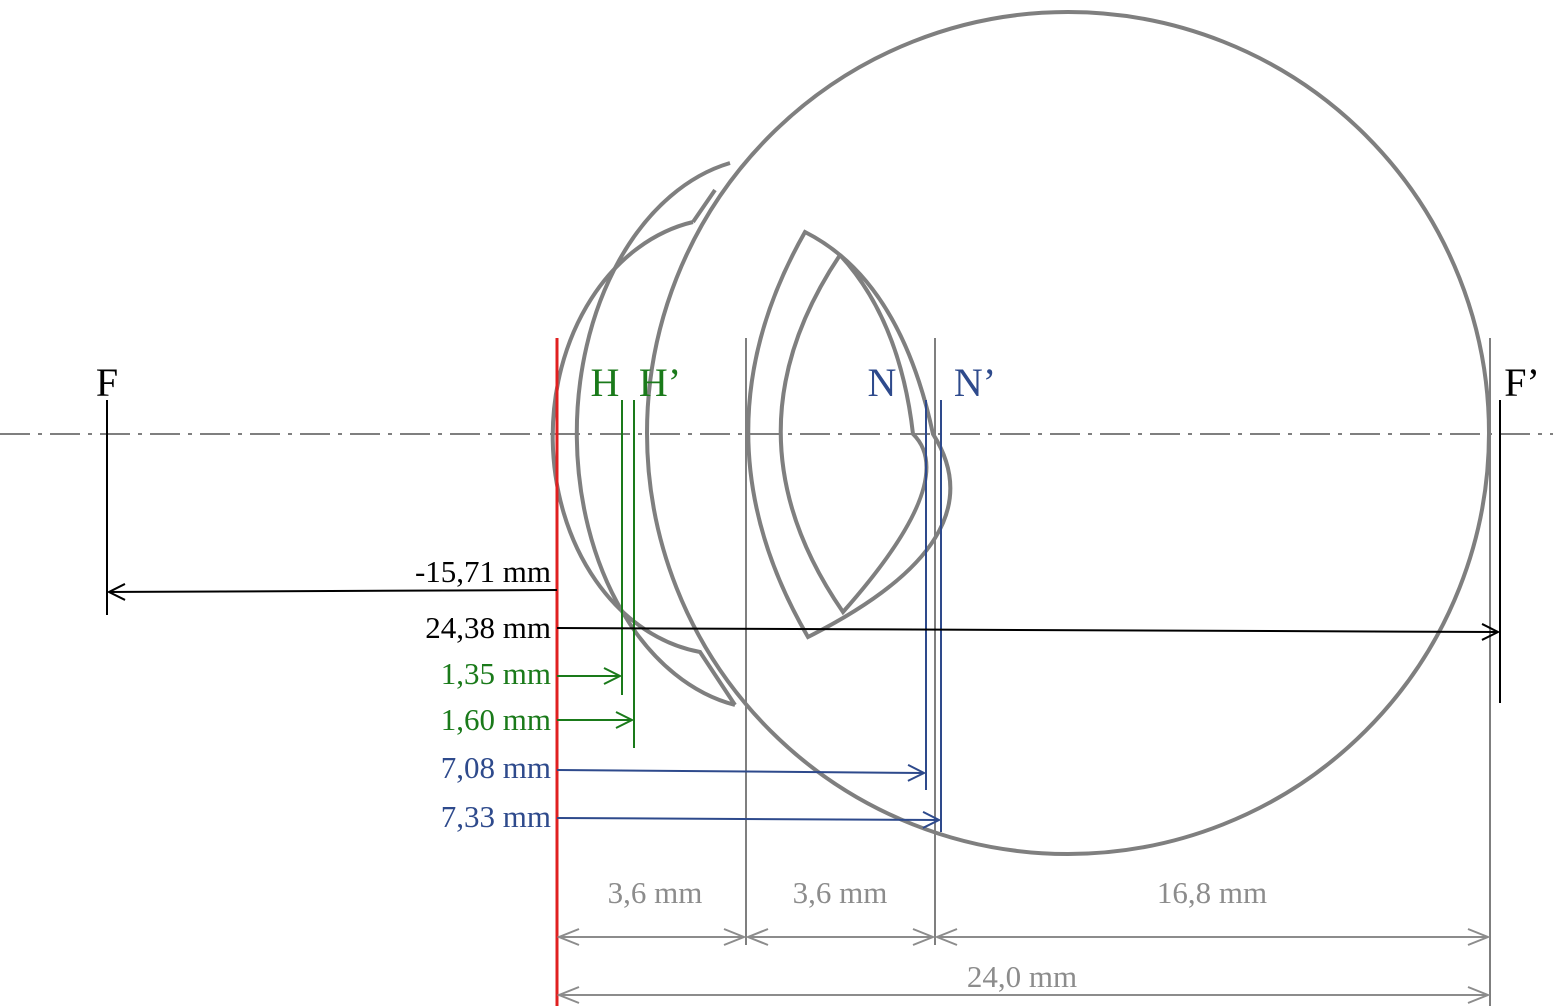 Image resolution: width=1553 pixels, height=1006 pixels. Describe the element at coordinates (660, 382) in the screenshot. I see `point-label: H’` at that location.